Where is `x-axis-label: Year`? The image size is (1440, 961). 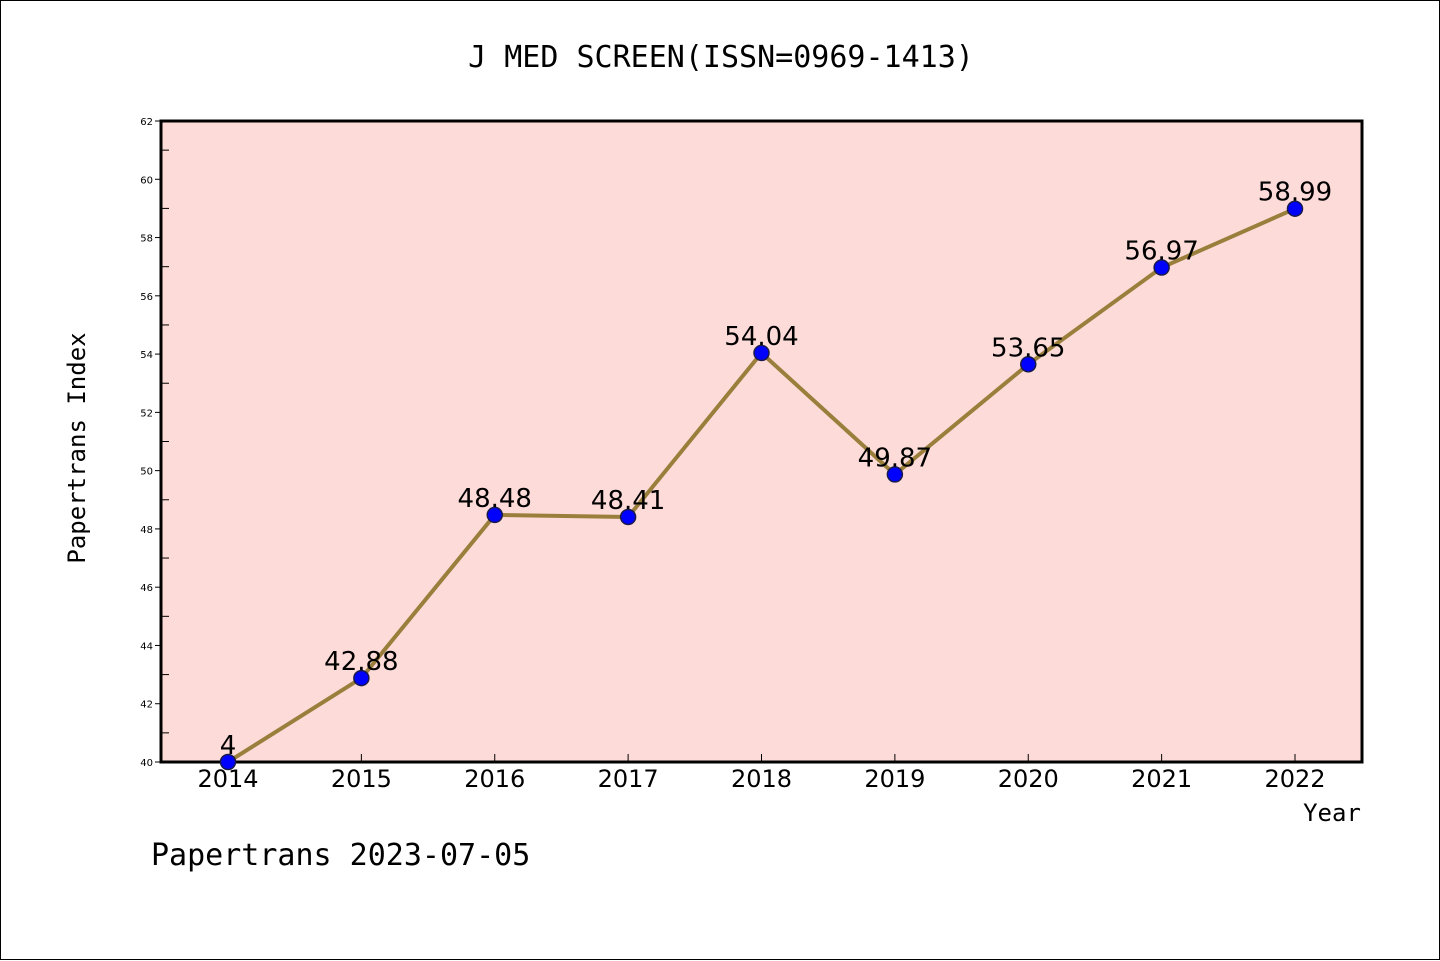
x-axis-label: Year is located at coordinates (1332, 813).